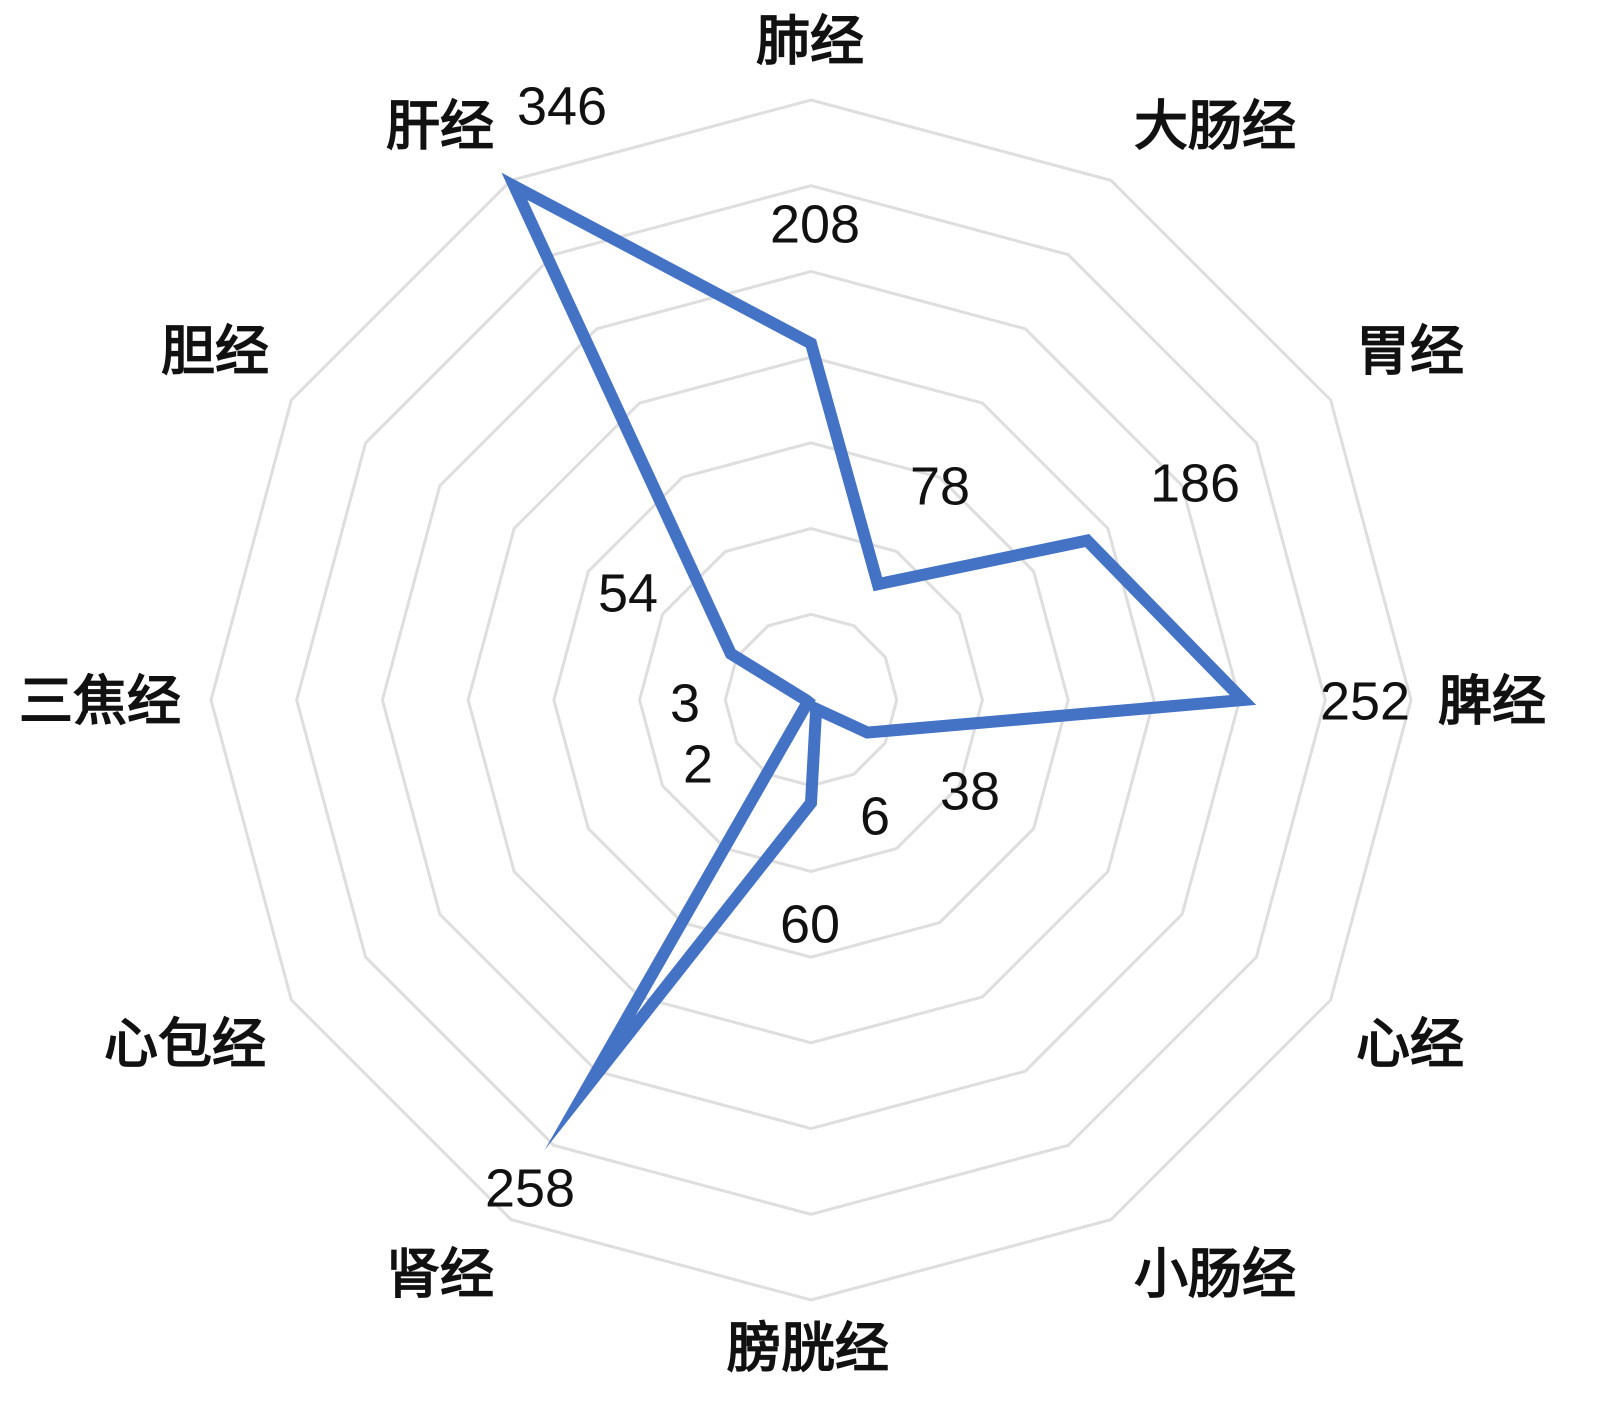  Describe the element at coordinates (940, 486) in the screenshot. I see `data-label: 78` at that location.